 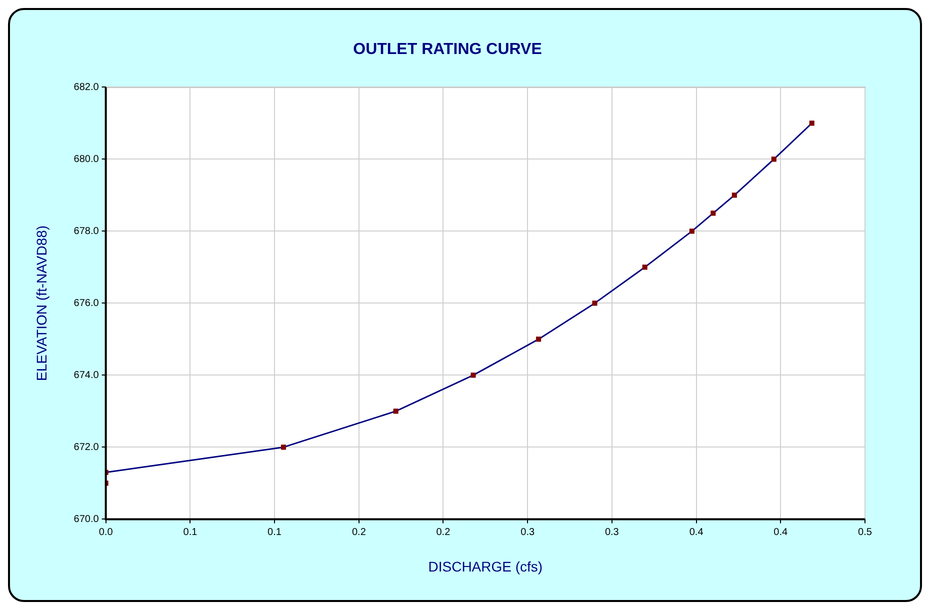 I want to click on y-tick-label: 670.0, so click(x=87, y=519).